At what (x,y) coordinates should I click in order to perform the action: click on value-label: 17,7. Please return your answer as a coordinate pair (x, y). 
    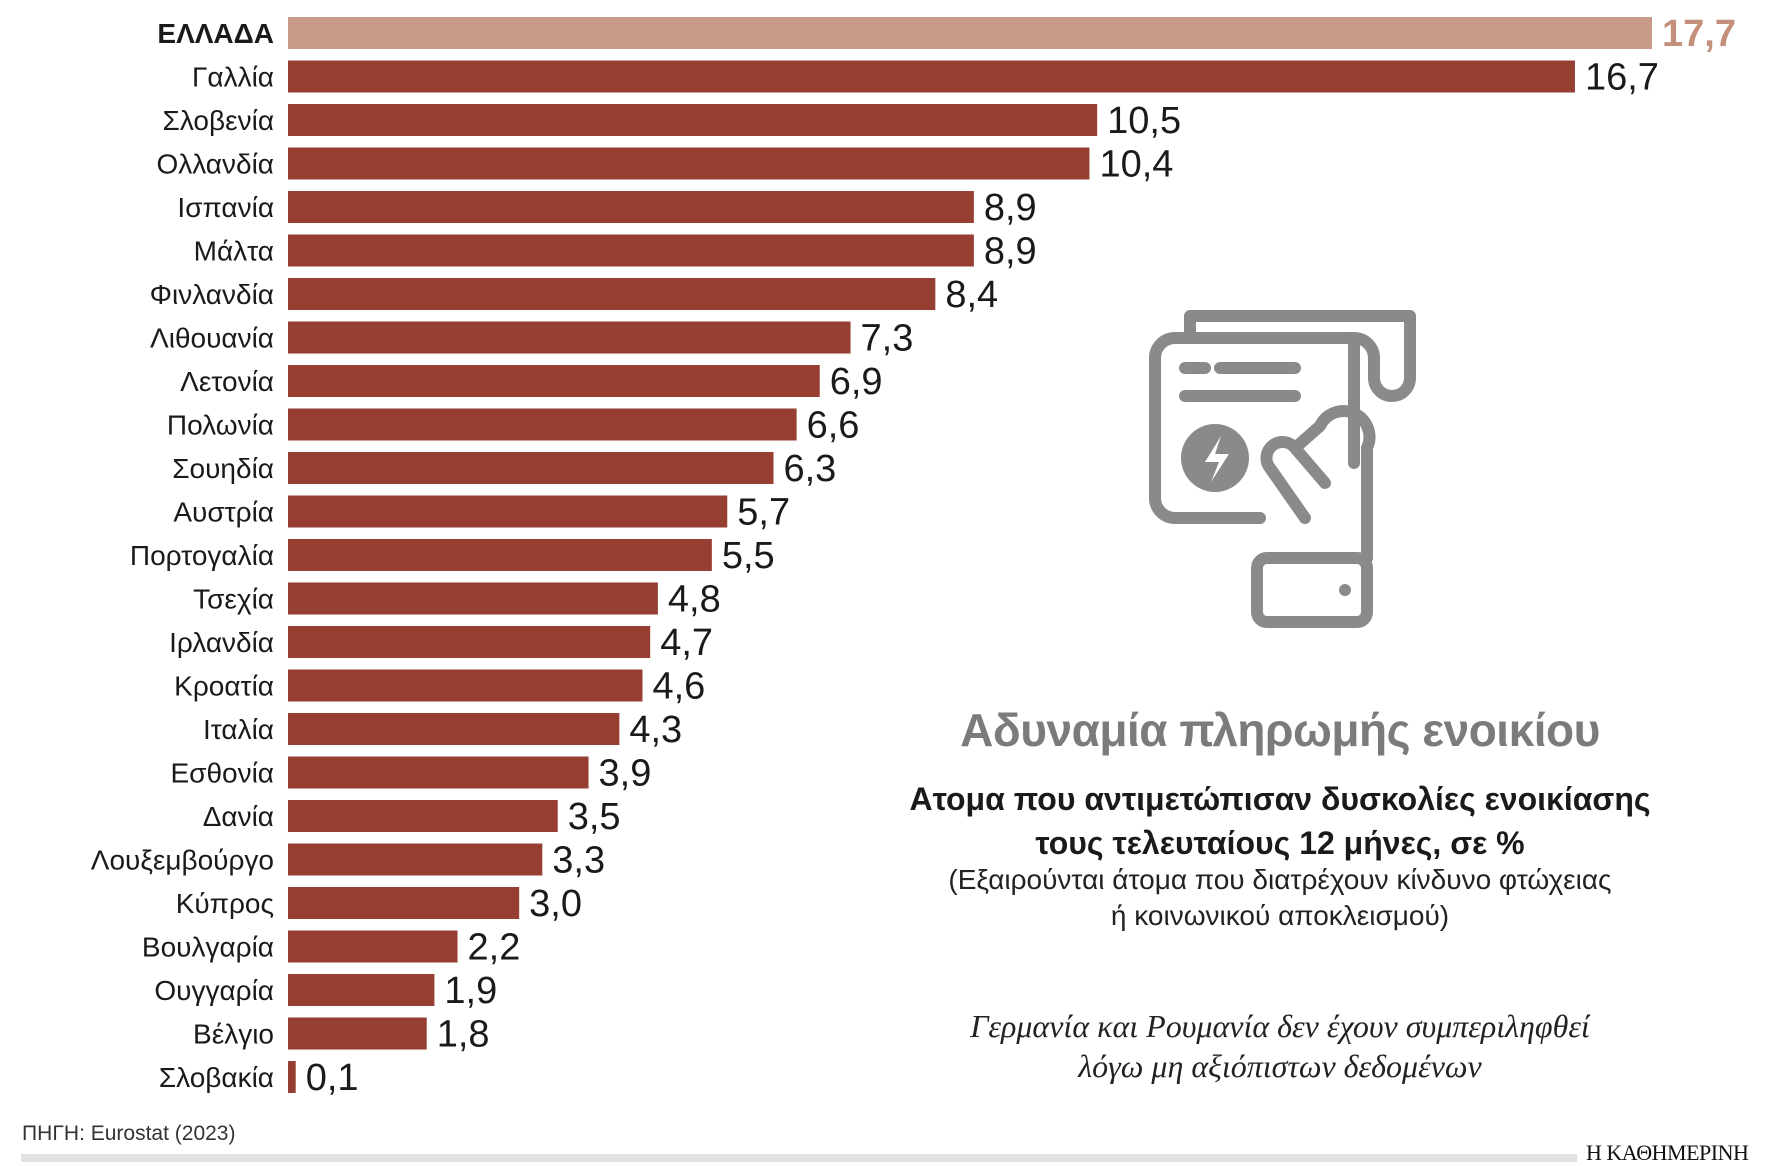
    Looking at the image, I should click on (1699, 34).